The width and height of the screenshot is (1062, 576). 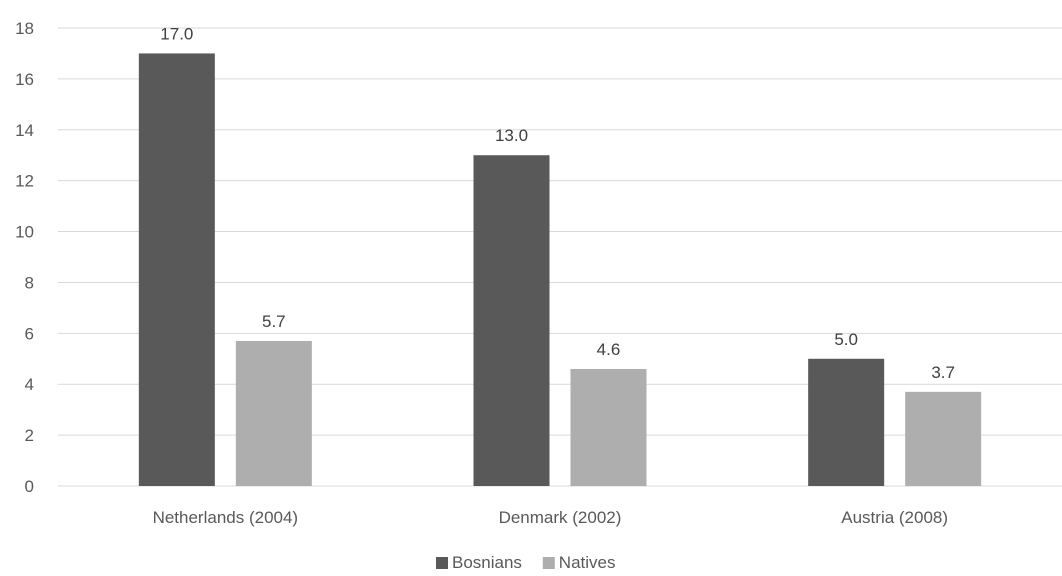 What do you see at coordinates (24, 79) in the screenshot?
I see `y-tick-label: 16` at bounding box center [24, 79].